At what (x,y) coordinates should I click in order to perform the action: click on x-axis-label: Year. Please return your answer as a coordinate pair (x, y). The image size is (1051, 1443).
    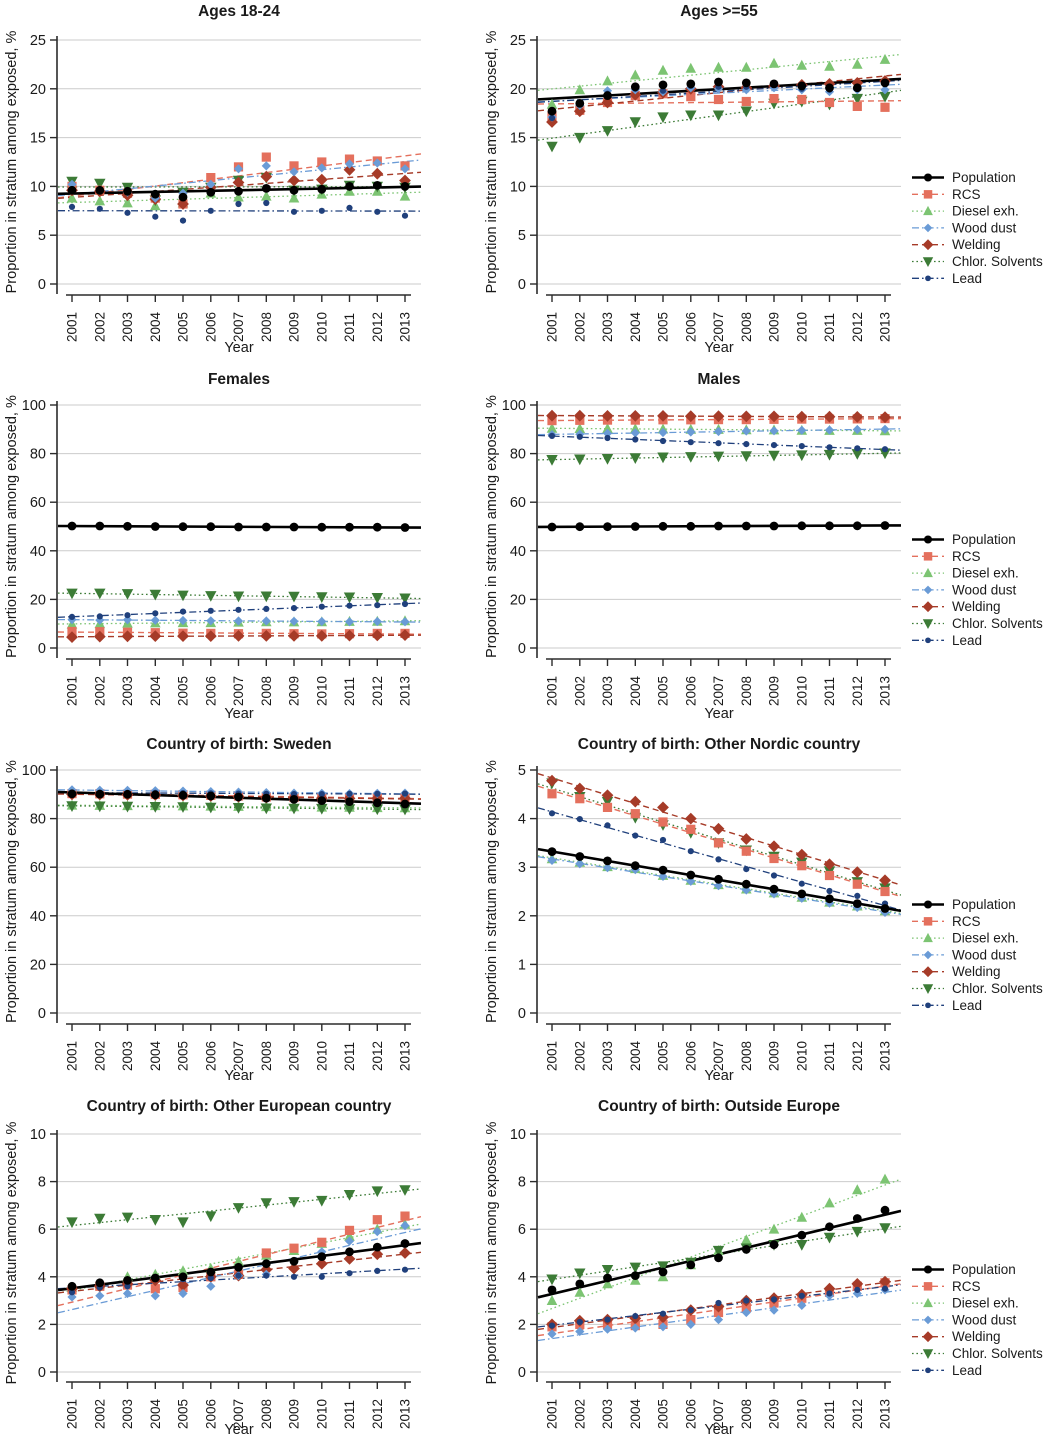
    Looking at the image, I should click on (238, 348).